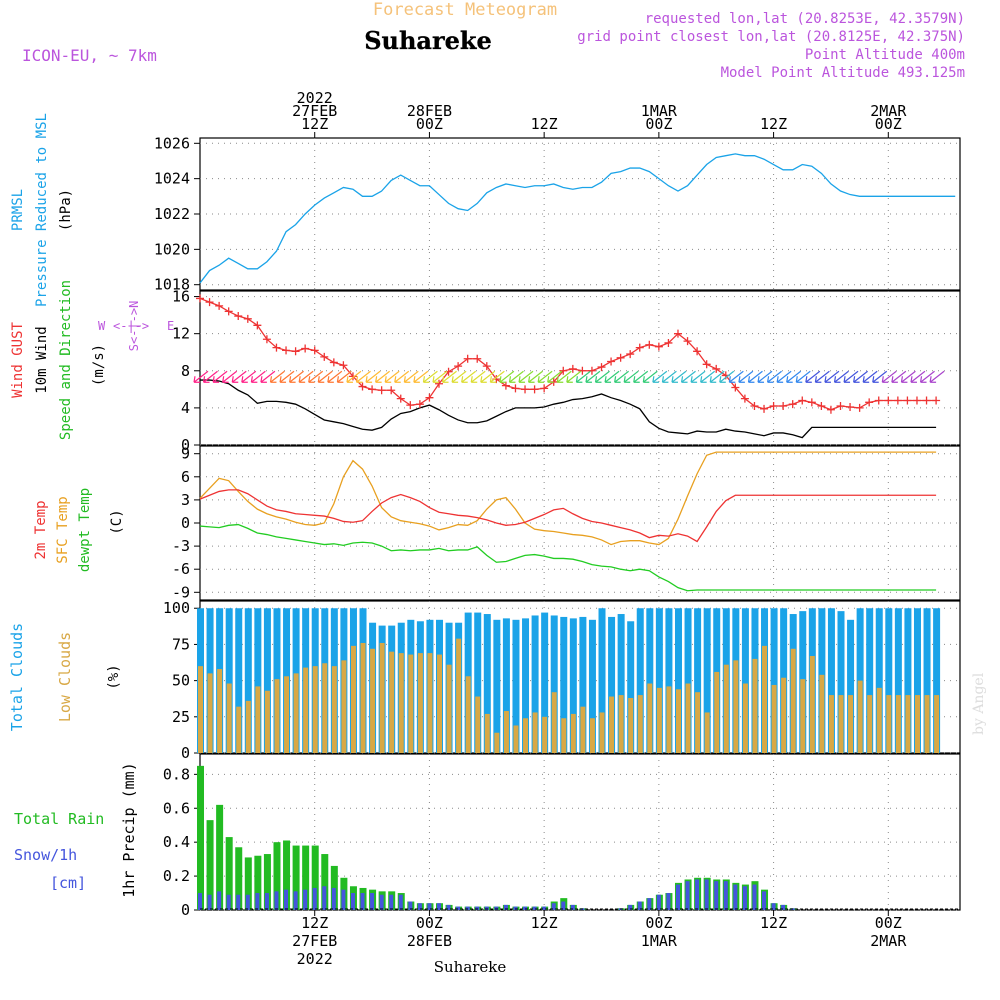  Describe the element at coordinates (181, 569) in the screenshot. I see `temperature-ytick-label: -6` at that location.